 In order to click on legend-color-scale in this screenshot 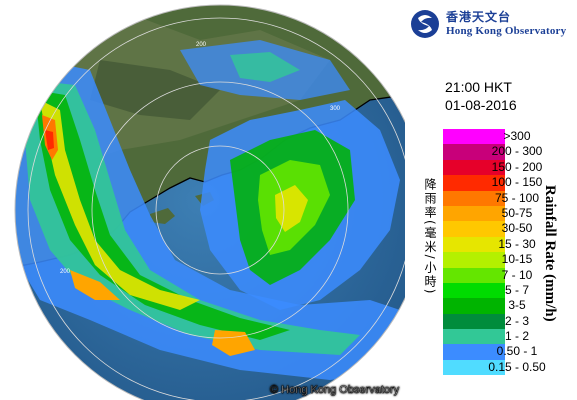, I will do `click(474, 252)`.